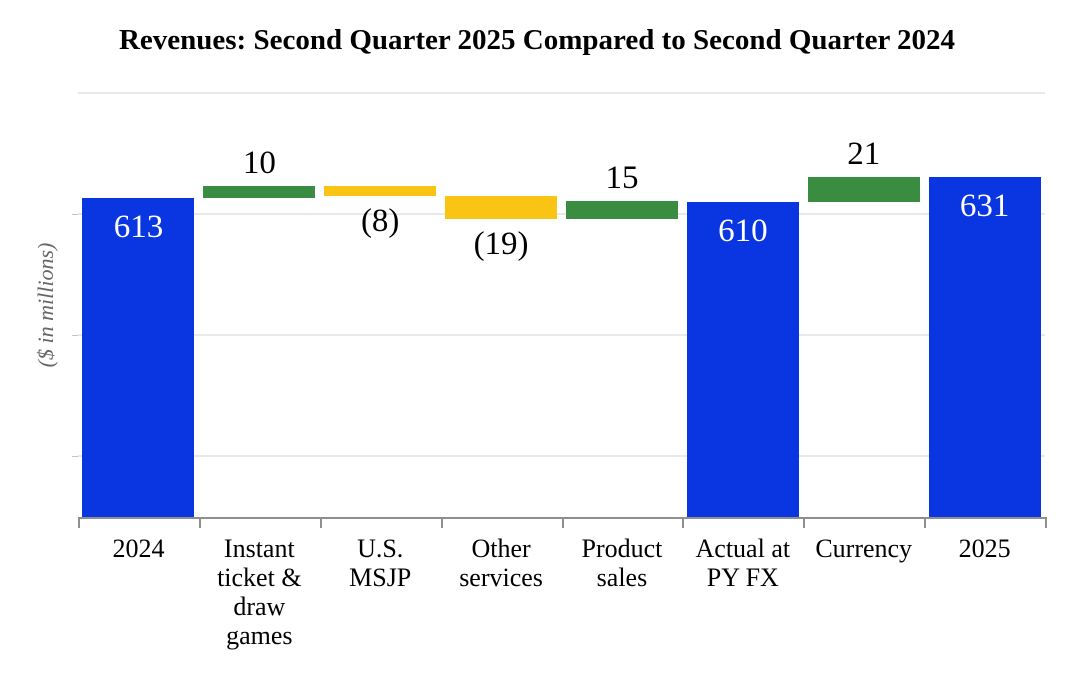  I want to click on category-label-line: Currency, so click(864, 548).